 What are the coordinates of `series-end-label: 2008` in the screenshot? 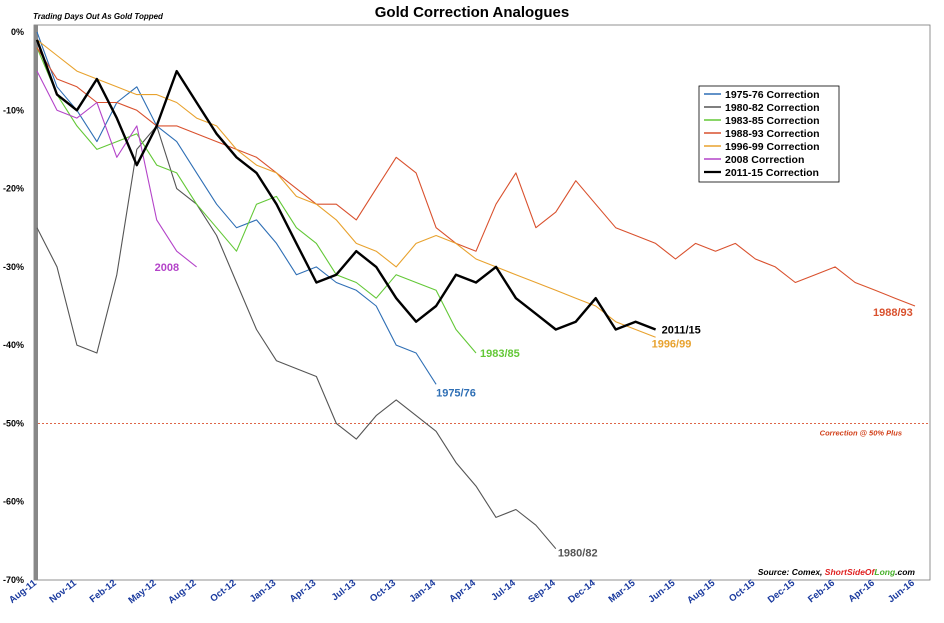 It's located at (167, 268).